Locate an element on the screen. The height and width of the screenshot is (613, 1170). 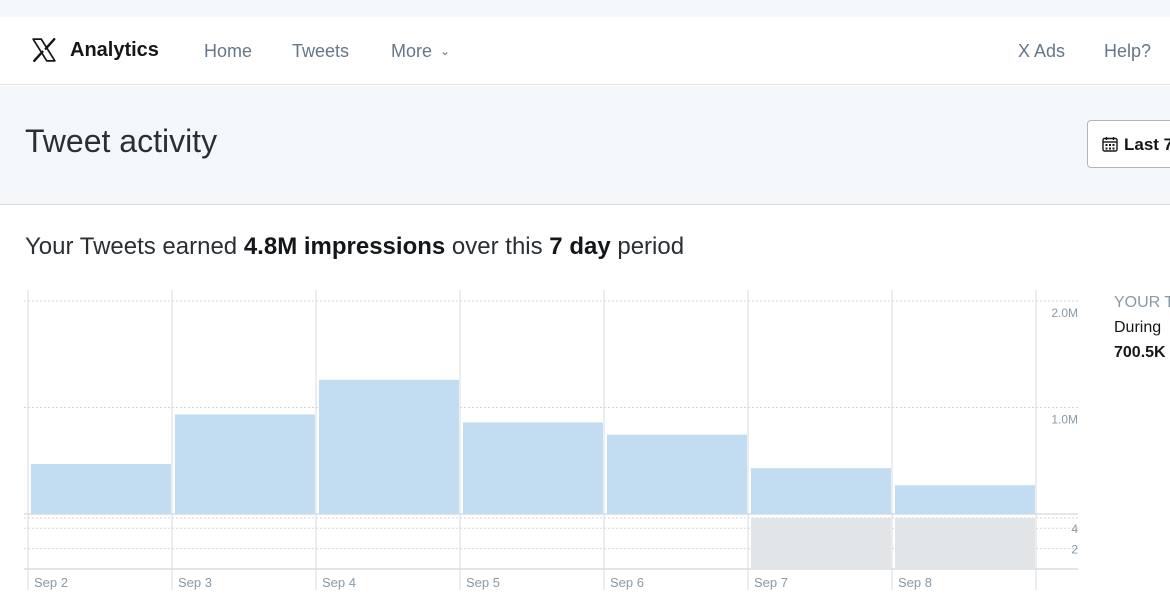
sub-y-tick-label: 2 is located at coordinates (1074, 550).